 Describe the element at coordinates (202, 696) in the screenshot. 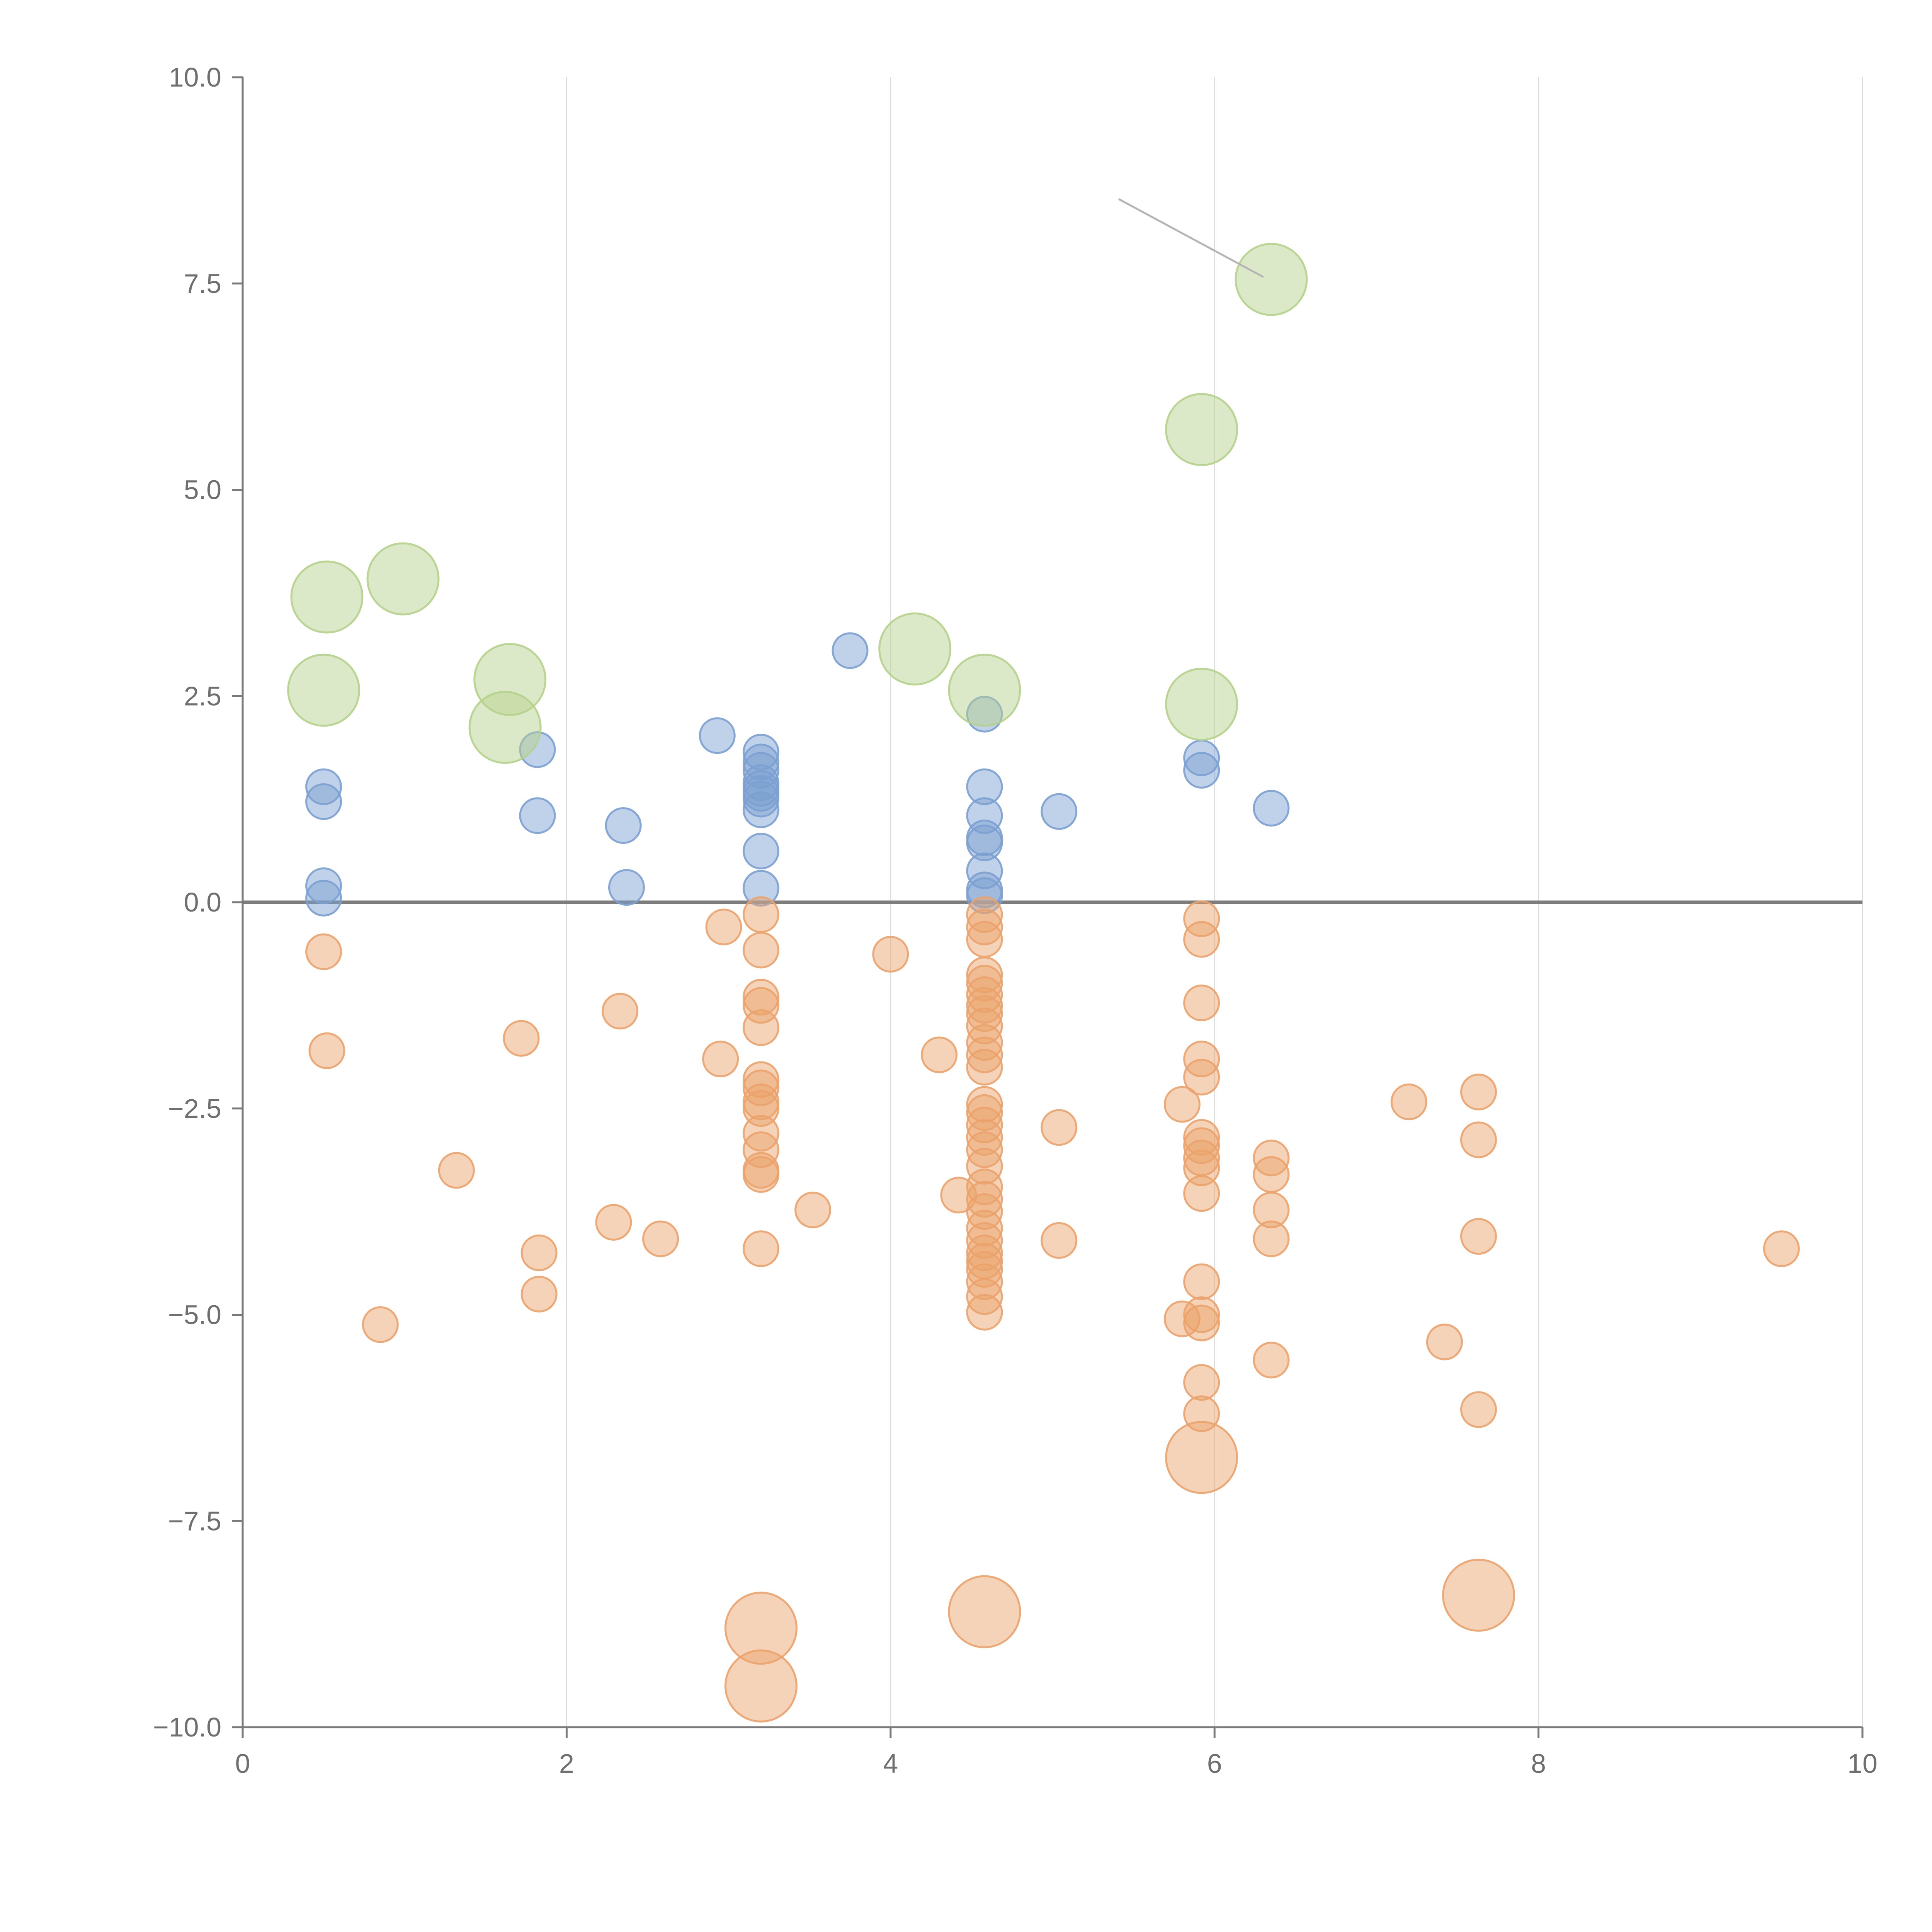

I see `y-tick-label: 2.5` at that location.